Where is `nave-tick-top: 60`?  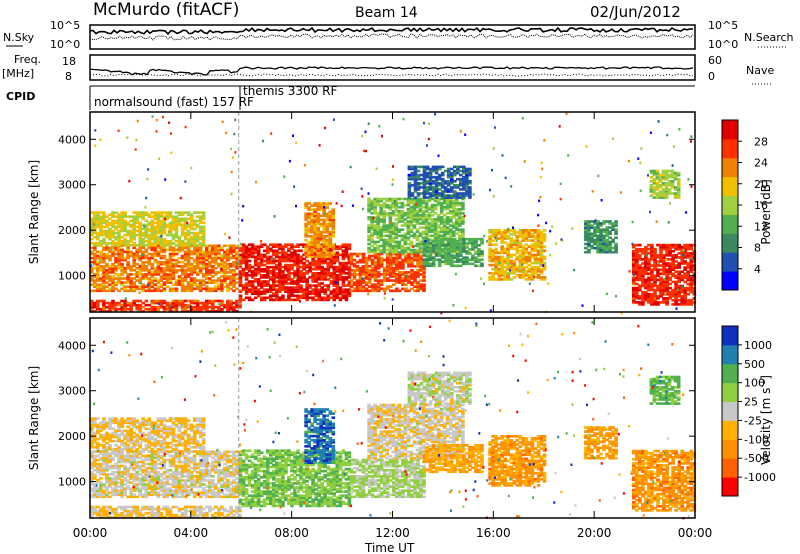
nave-tick-top: 60 is located at coordinates (715, 60).